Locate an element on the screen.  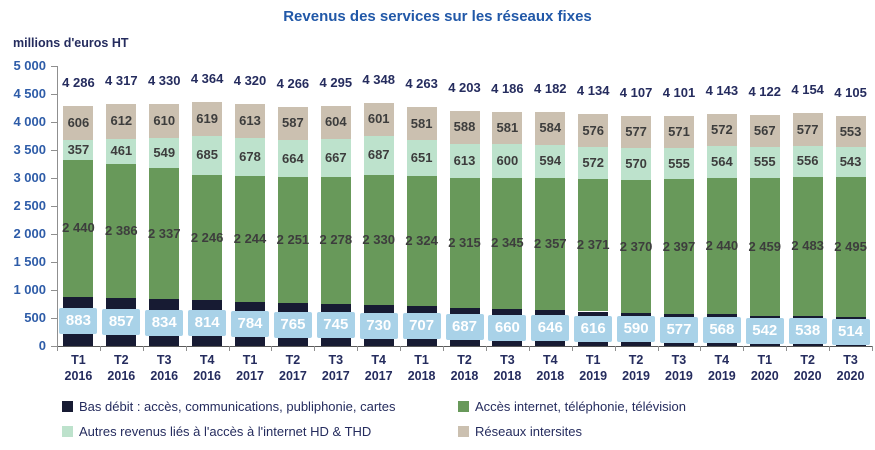
x-axis-category-label: T1 2016 is located at coordinates (78, 368).